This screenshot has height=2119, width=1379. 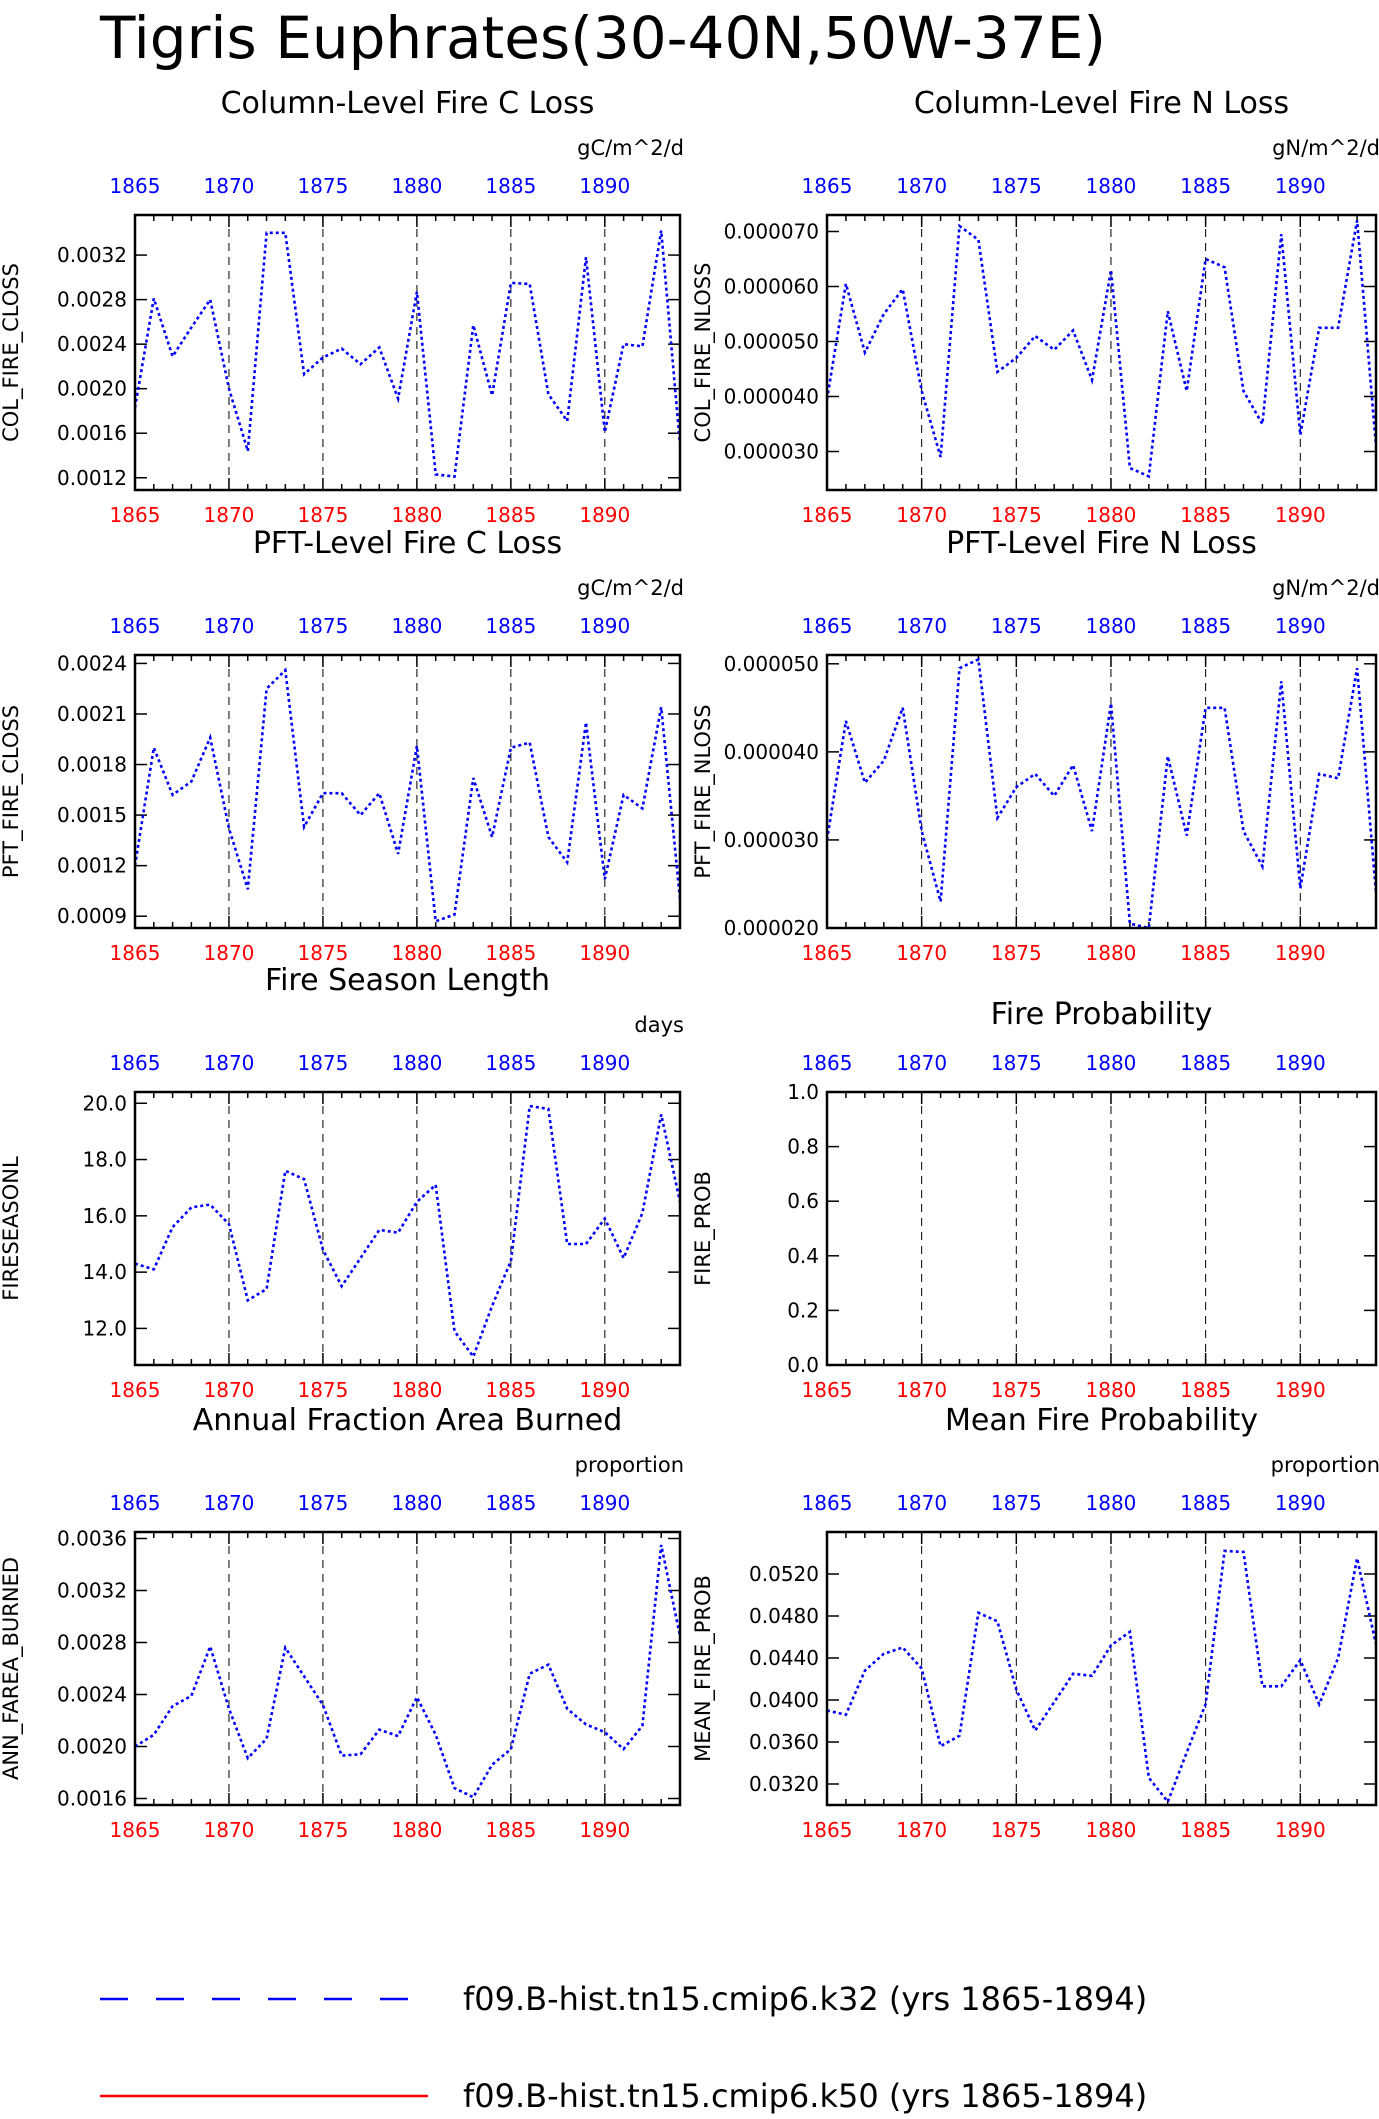 What do you see at coordinates (104, 1103) in the screenshot?
I see `y-tick-label: 20.0` at bounding box center [104, 1103].